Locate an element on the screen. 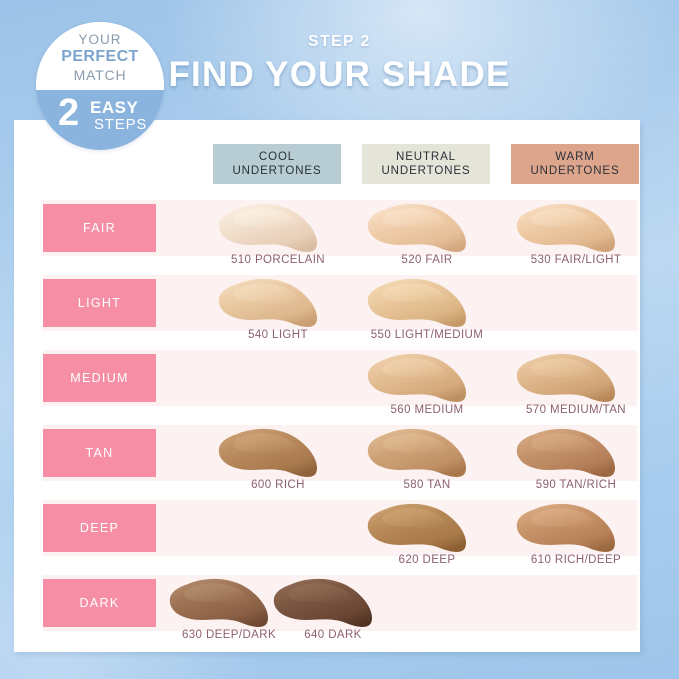  badge-line-your: YOUR is located at coordinates (100, 39).